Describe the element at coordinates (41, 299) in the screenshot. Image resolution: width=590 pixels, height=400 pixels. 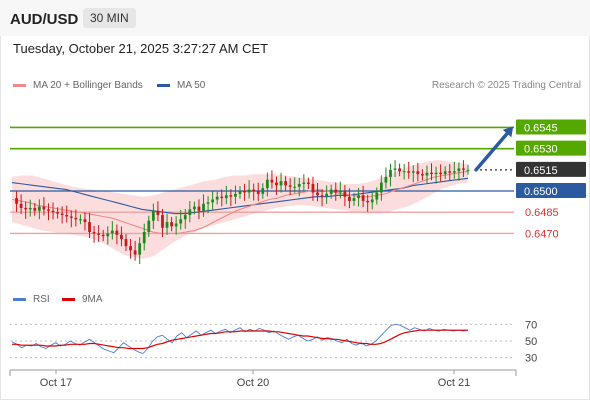
I see `legend-rsi-label: RSI` at that location.